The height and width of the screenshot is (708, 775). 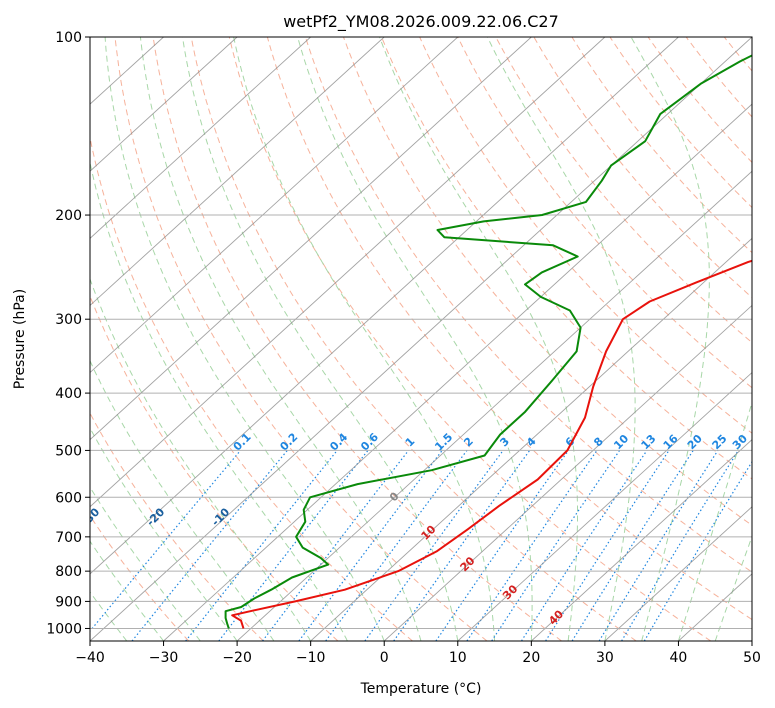 I want to click on mixing-ratio-label: 20, so click(x=695, y=442).